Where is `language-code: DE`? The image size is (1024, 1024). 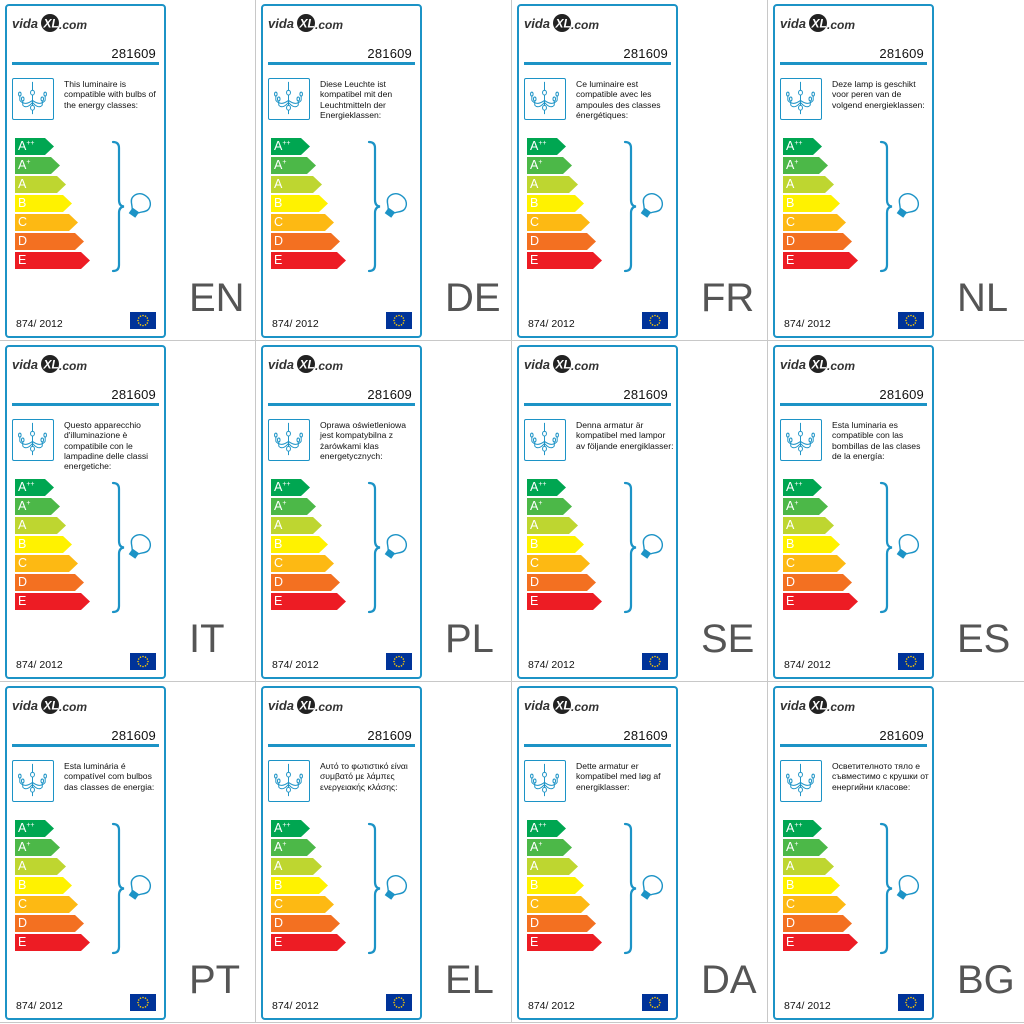
language-code: DE is located at coordinates (473, 298).